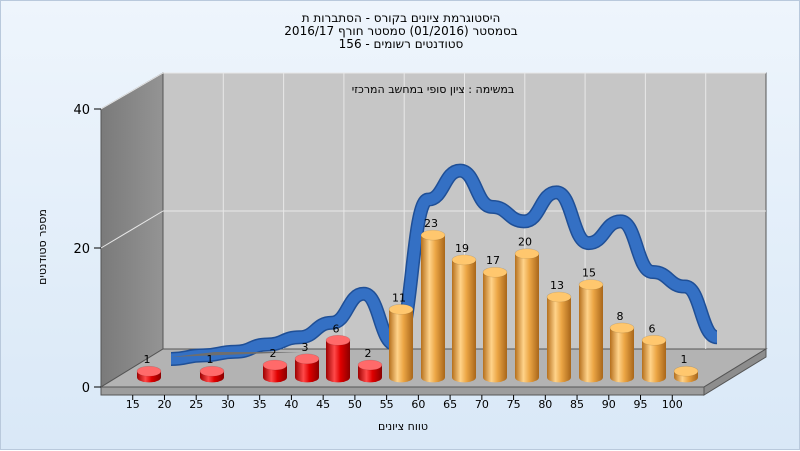  I want to click on y-tick-label: 40, so click(81, 110).